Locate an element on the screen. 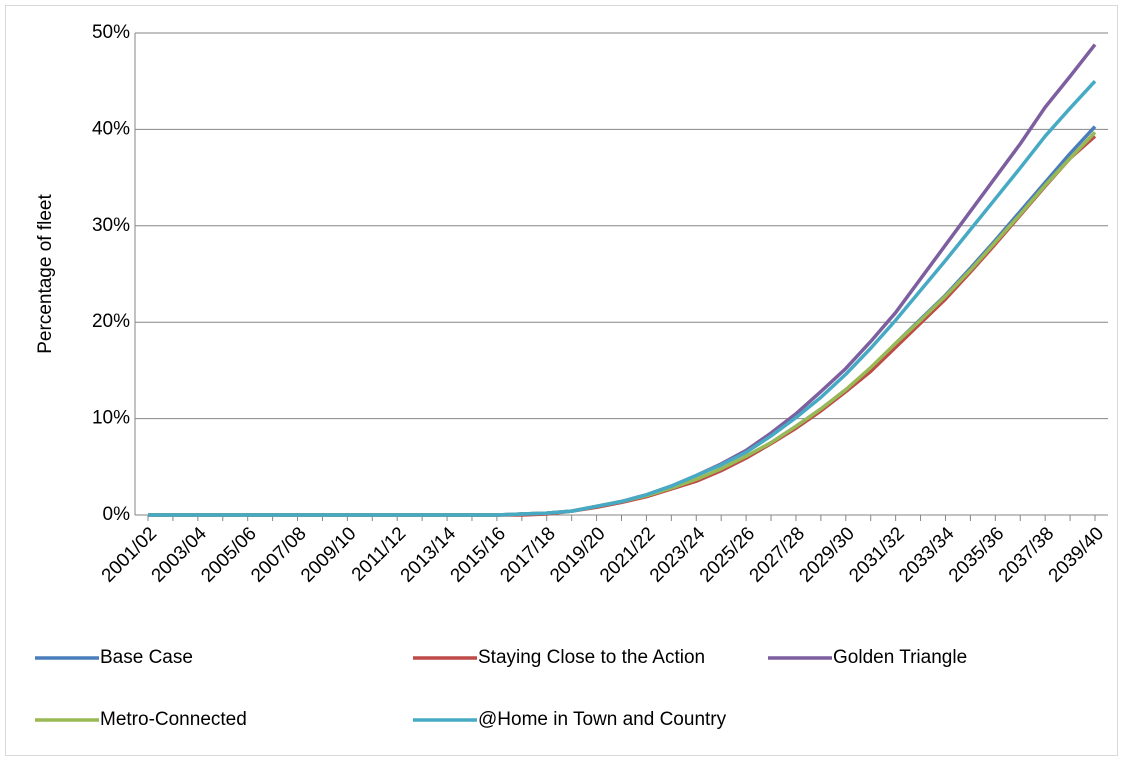 This screenshot has height=757, width=1125. y-tick-label: 10% is located at coordinates (111, 418).